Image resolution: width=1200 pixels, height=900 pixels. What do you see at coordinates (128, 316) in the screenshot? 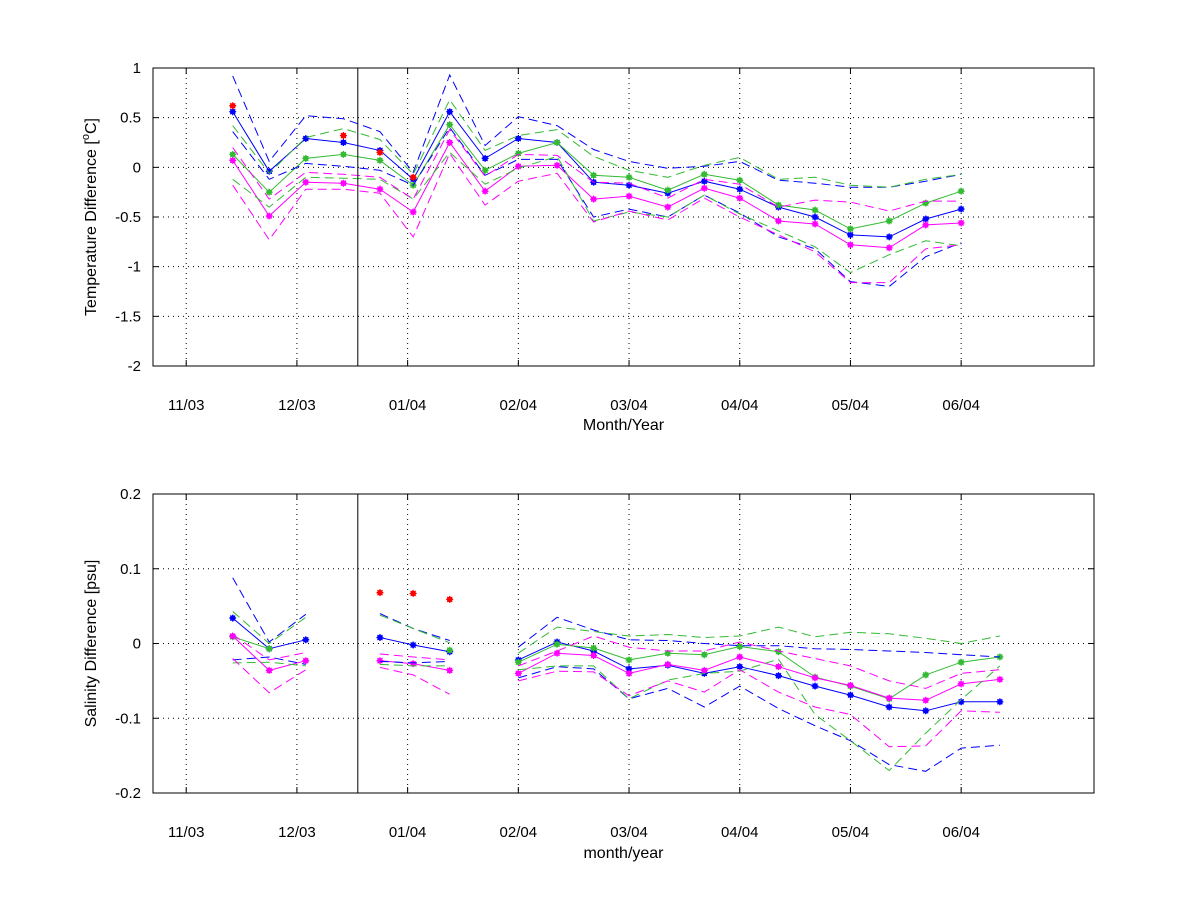
I see `temperature-y-tick-label: -1.5` at bounding box center [128, 316].